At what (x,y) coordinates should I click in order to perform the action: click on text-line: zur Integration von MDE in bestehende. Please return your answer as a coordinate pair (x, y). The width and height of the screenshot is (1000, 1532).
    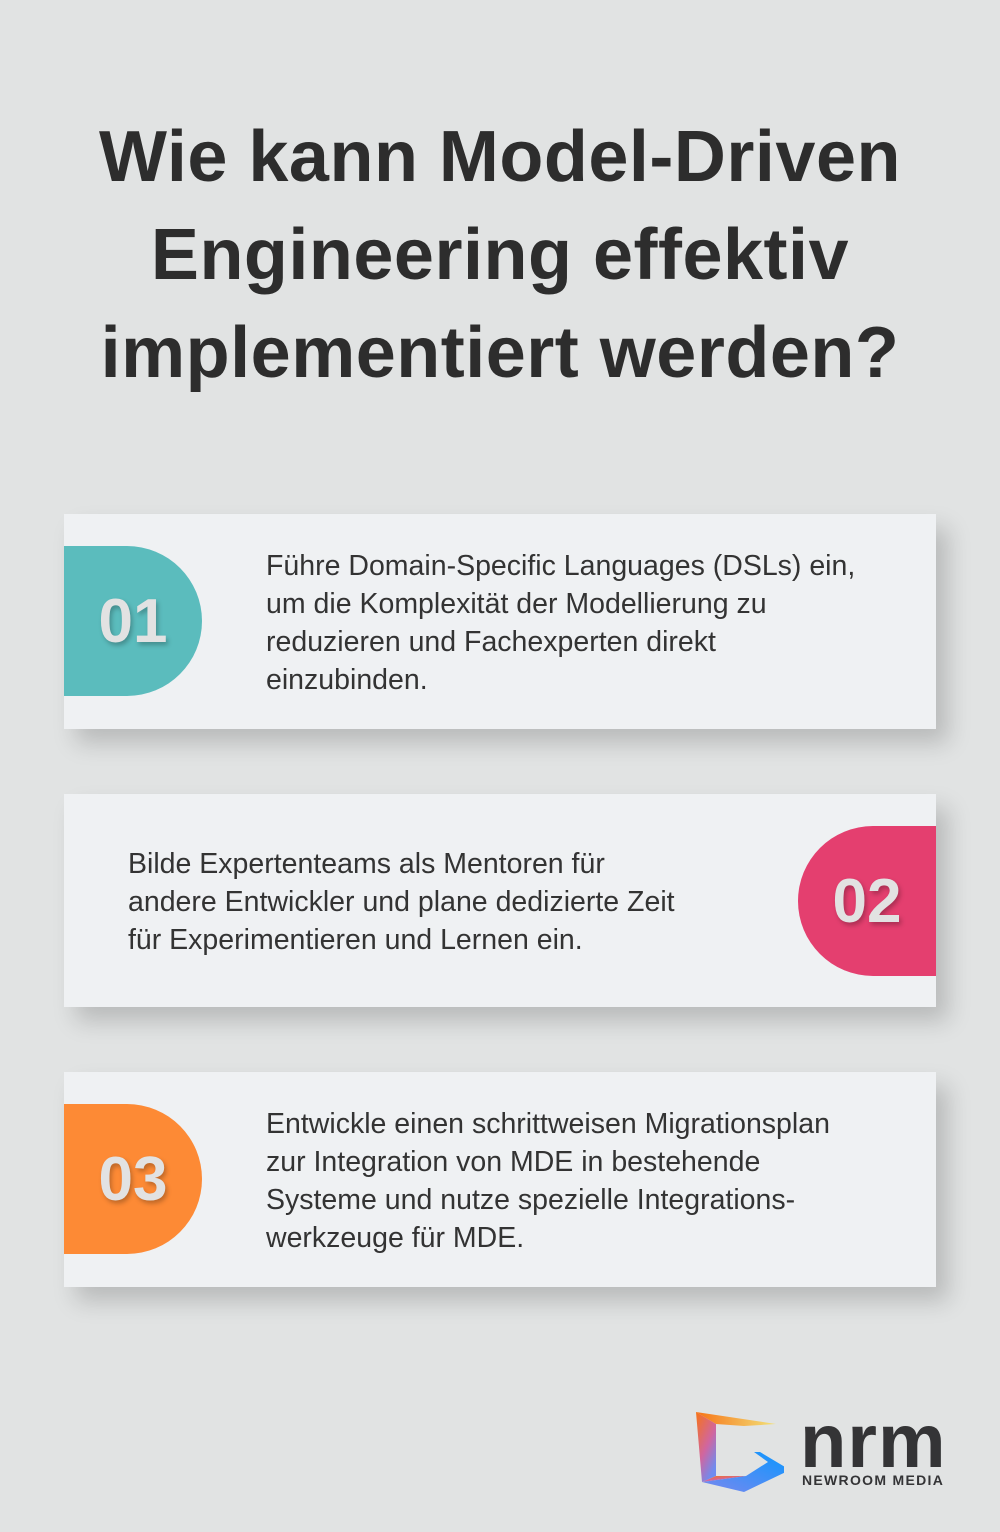
    Looking at the image, I should click on (513, 1162).